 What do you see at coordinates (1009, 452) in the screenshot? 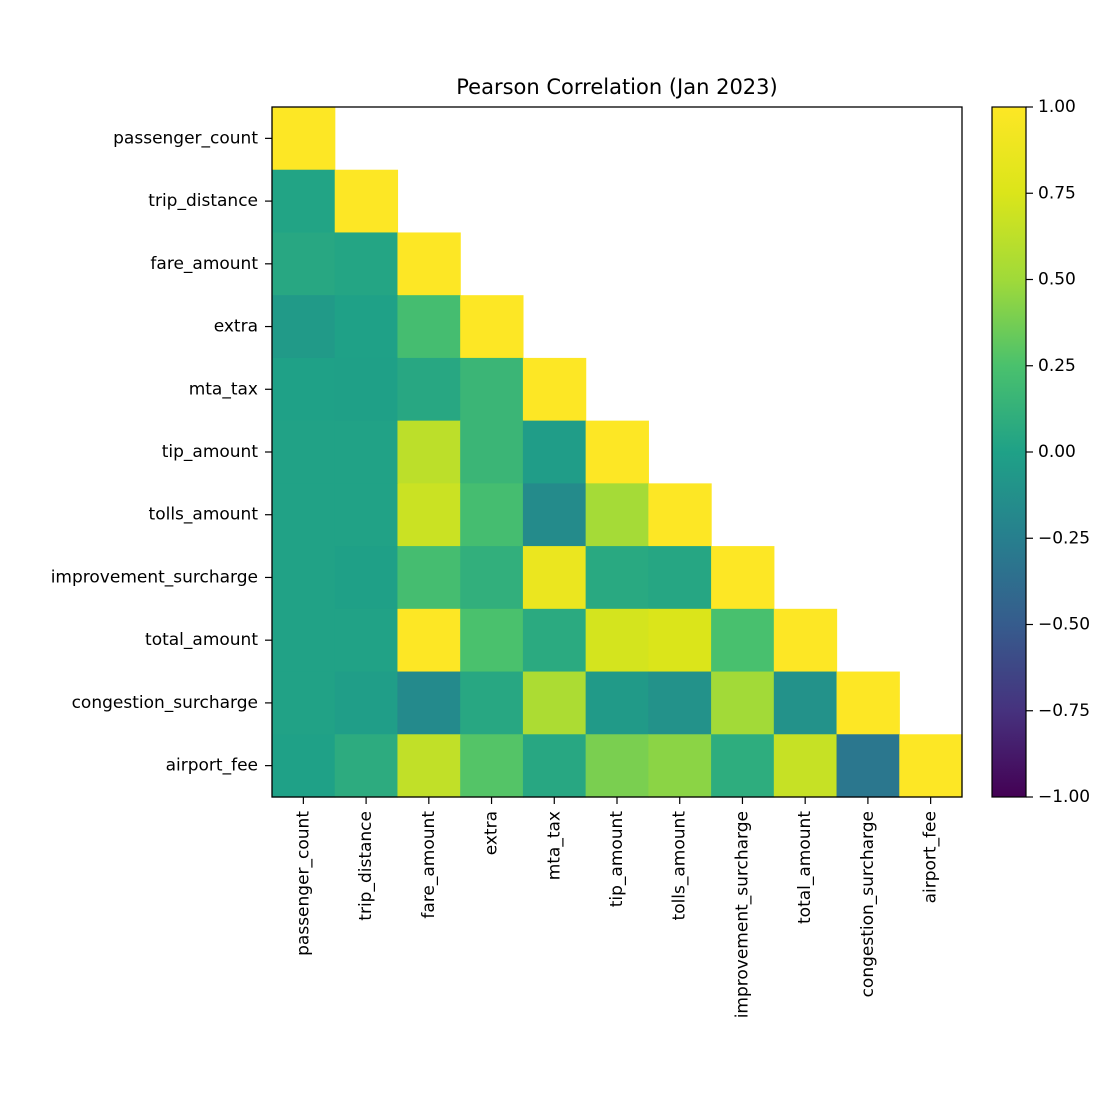
I see `colorbar` at bounding box center [1009, 452].